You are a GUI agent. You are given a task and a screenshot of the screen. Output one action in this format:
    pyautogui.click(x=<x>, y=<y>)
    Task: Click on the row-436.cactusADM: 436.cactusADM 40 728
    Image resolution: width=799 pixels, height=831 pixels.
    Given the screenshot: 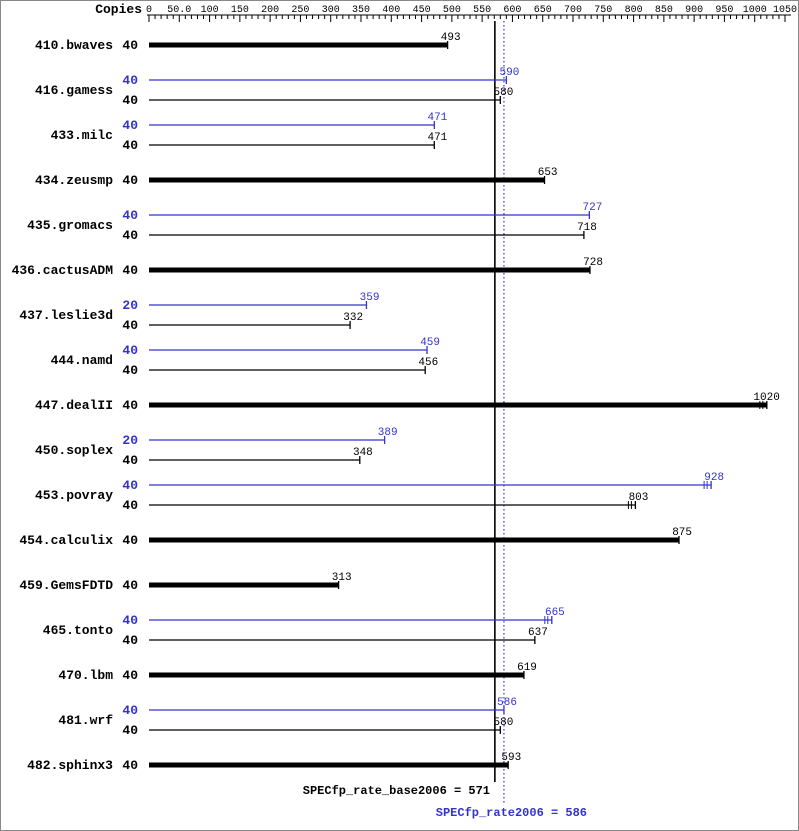 What is the action you would take?
    pyautogui.click(x=307, y=267)
    